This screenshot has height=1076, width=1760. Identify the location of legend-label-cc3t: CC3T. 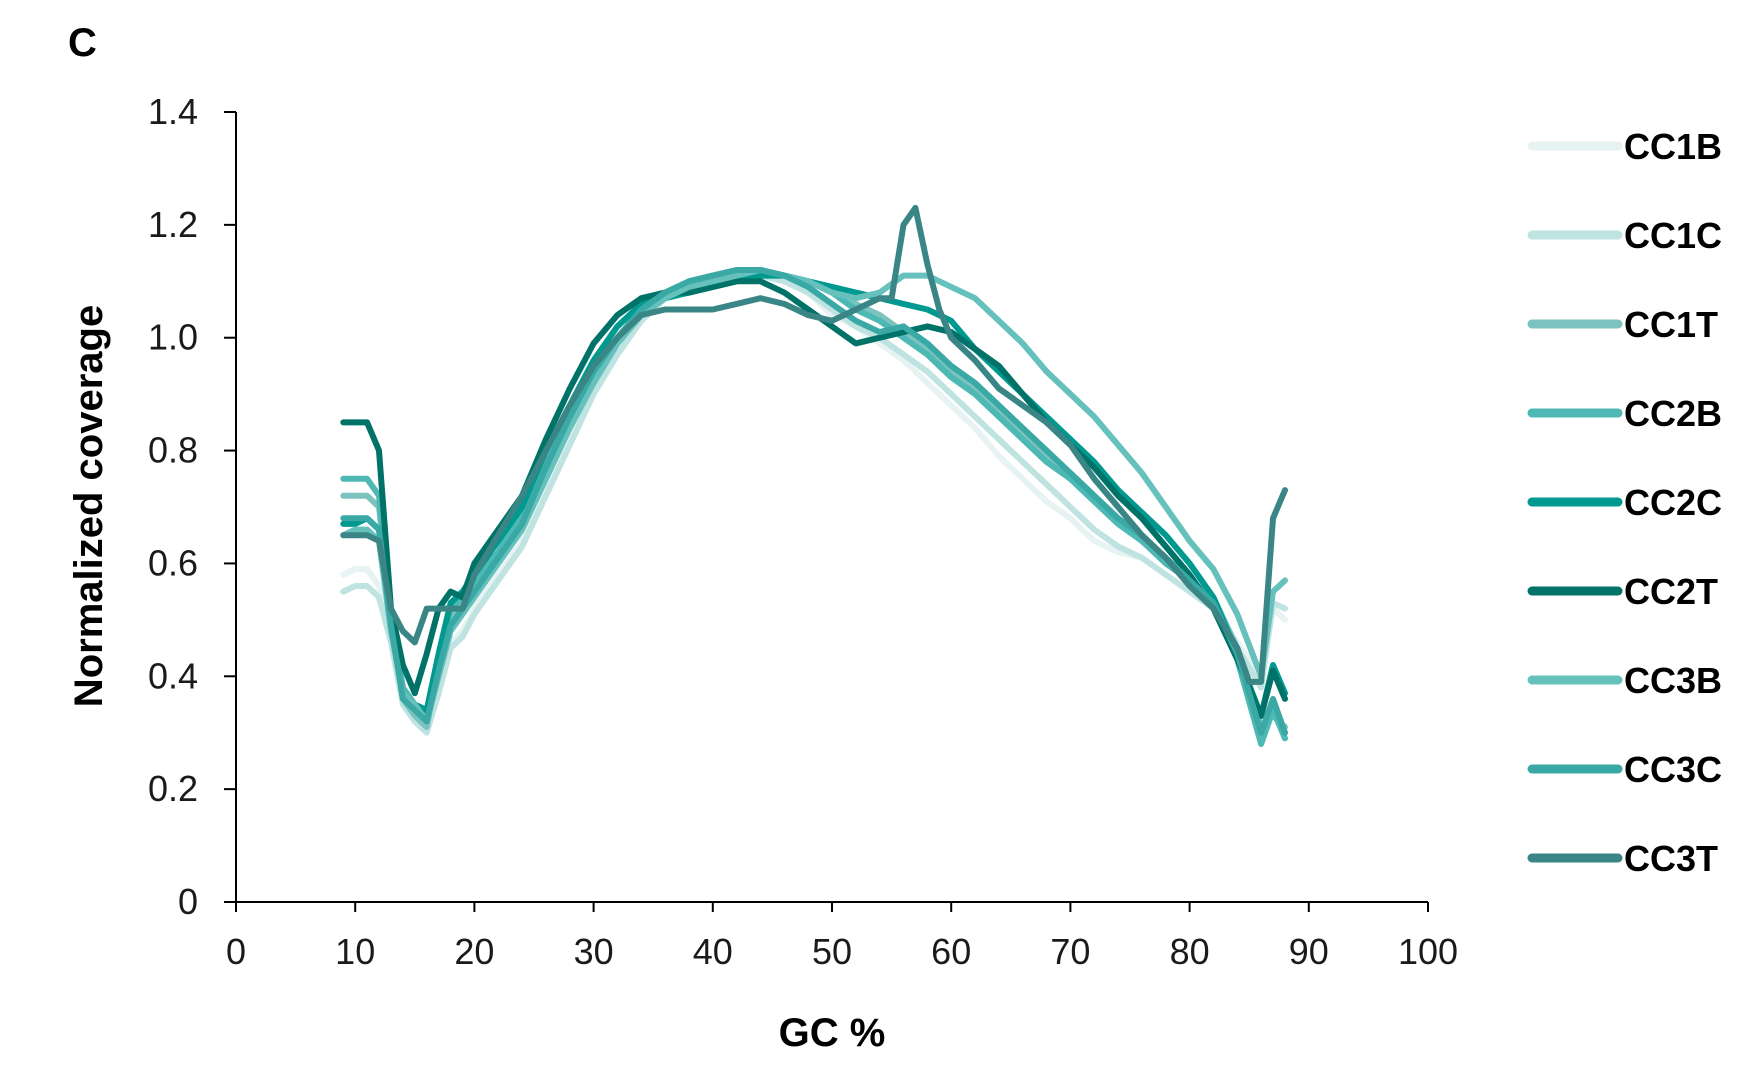
(1671, 858).